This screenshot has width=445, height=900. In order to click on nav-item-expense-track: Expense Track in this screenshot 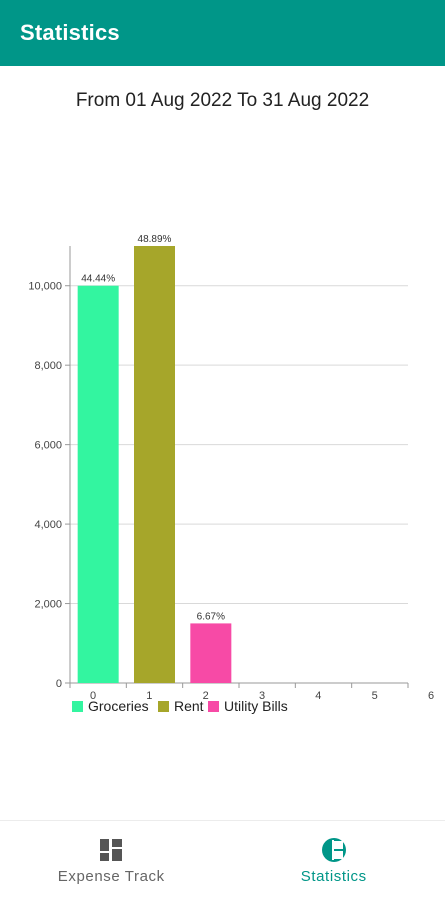, I will do `click(111, 860)`.